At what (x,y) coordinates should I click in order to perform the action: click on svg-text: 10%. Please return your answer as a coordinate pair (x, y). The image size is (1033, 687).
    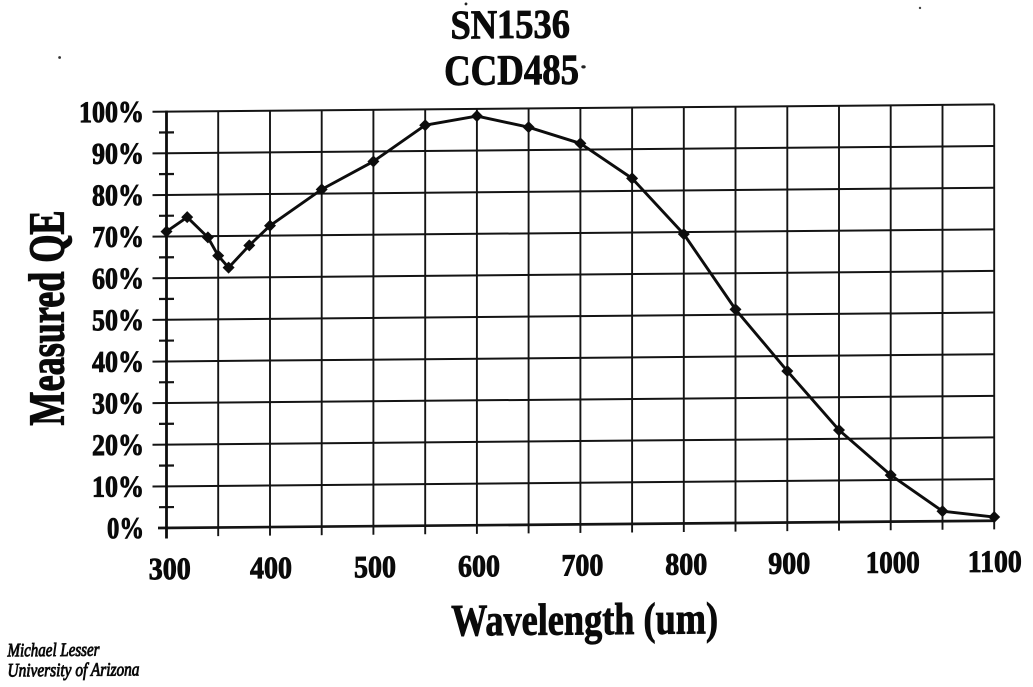
    Looking at the image, I should click on (118, 486).